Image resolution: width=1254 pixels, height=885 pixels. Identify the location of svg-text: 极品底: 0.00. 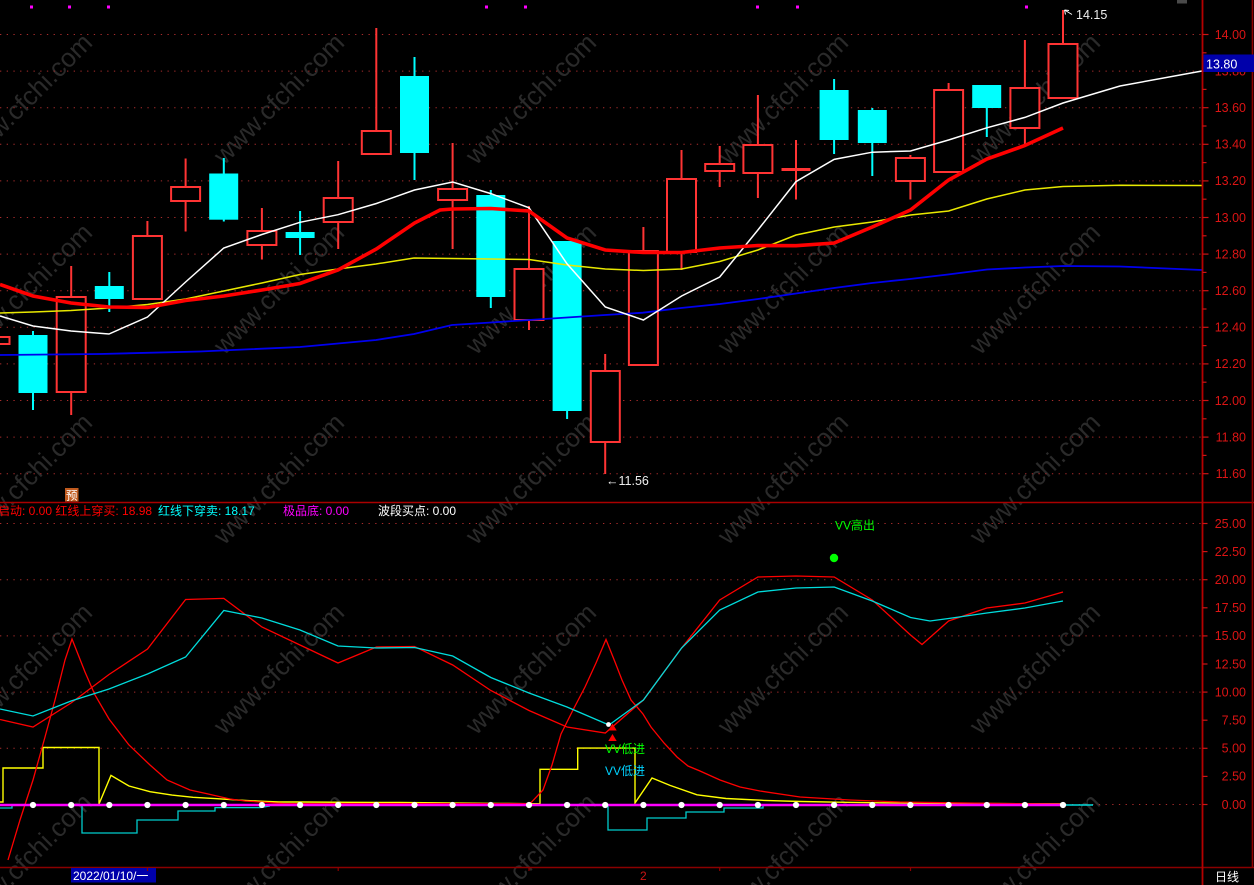
(316, 510).